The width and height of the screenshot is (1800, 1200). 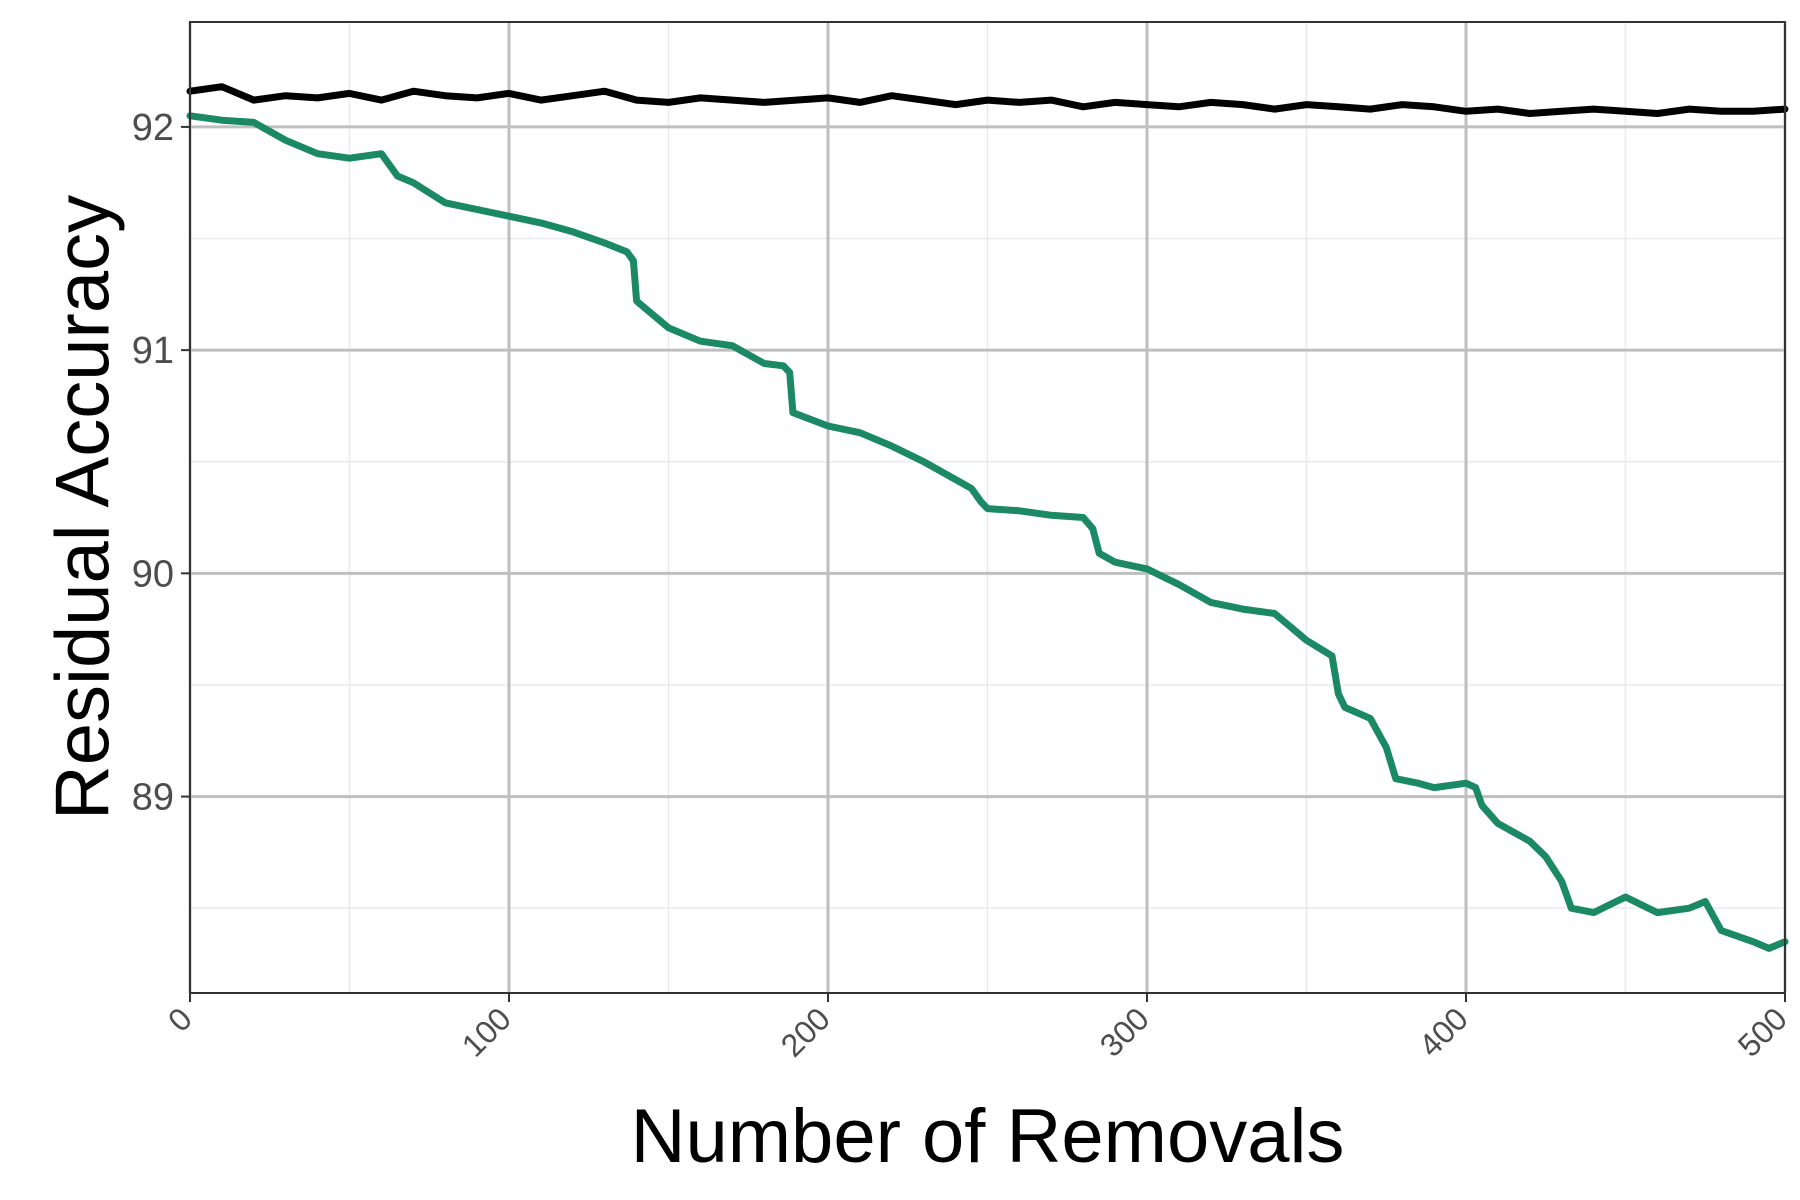 What do you see at coordinates (153, 574) in the screenshot?
I see `y-tick-label: 90` at bounding box center [153, 574].